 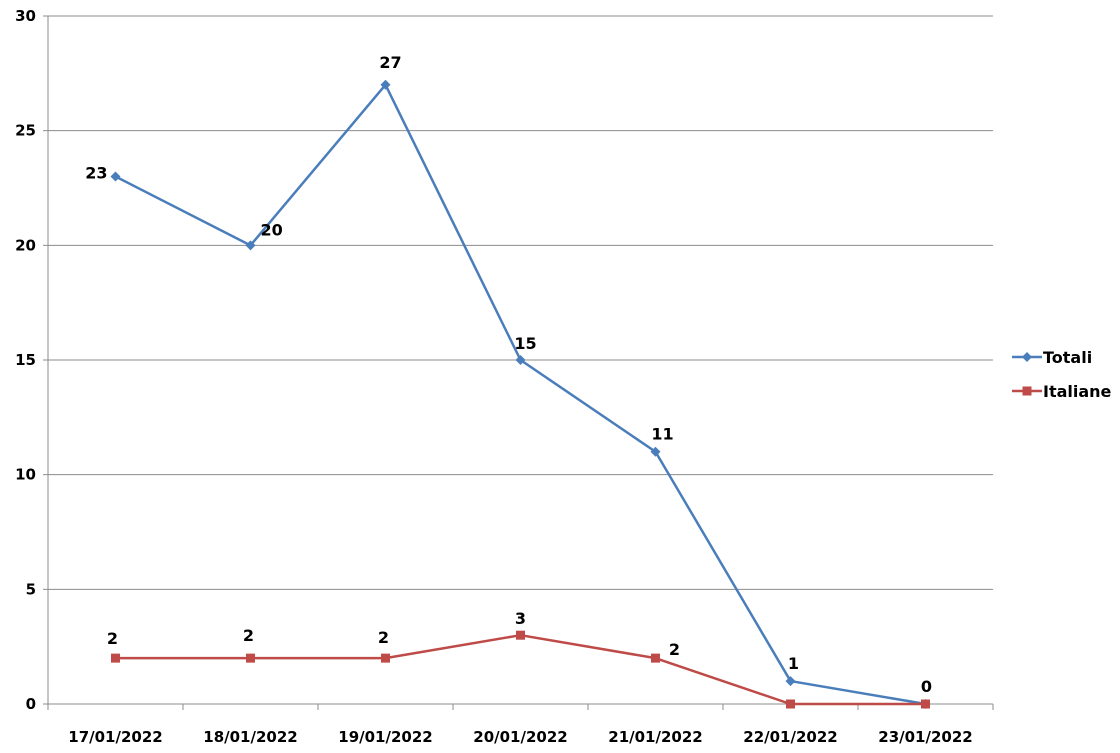 What do you see at coordinates (790, 737) in the screenshot?
I see `x-tick-label: 22/01/2022` at bounding box center [790, 737].